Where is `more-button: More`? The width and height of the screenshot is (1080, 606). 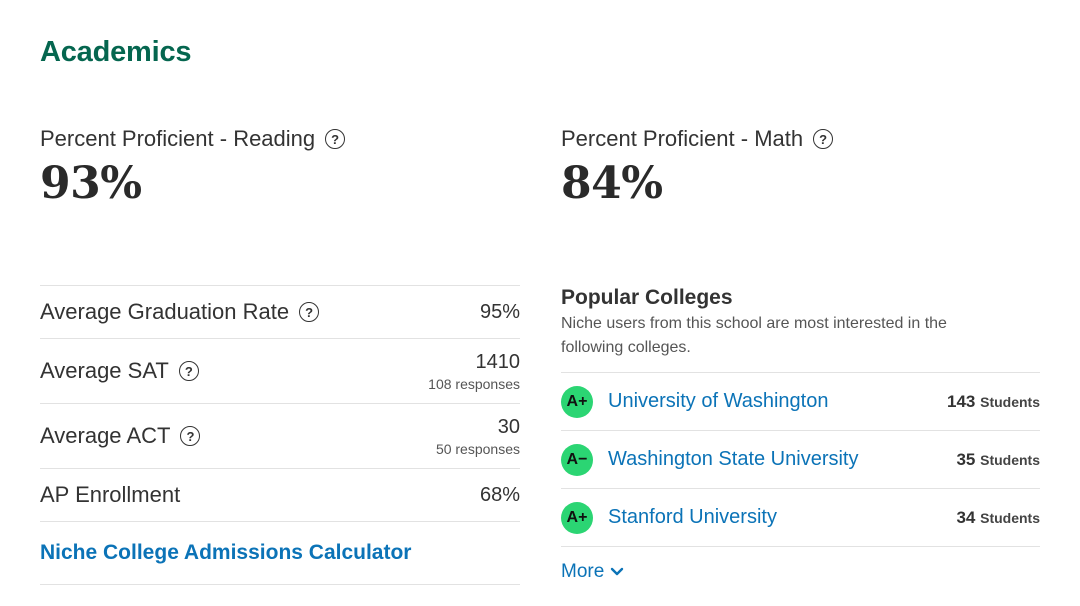
more-button: More is located at coordinates (592, 572).